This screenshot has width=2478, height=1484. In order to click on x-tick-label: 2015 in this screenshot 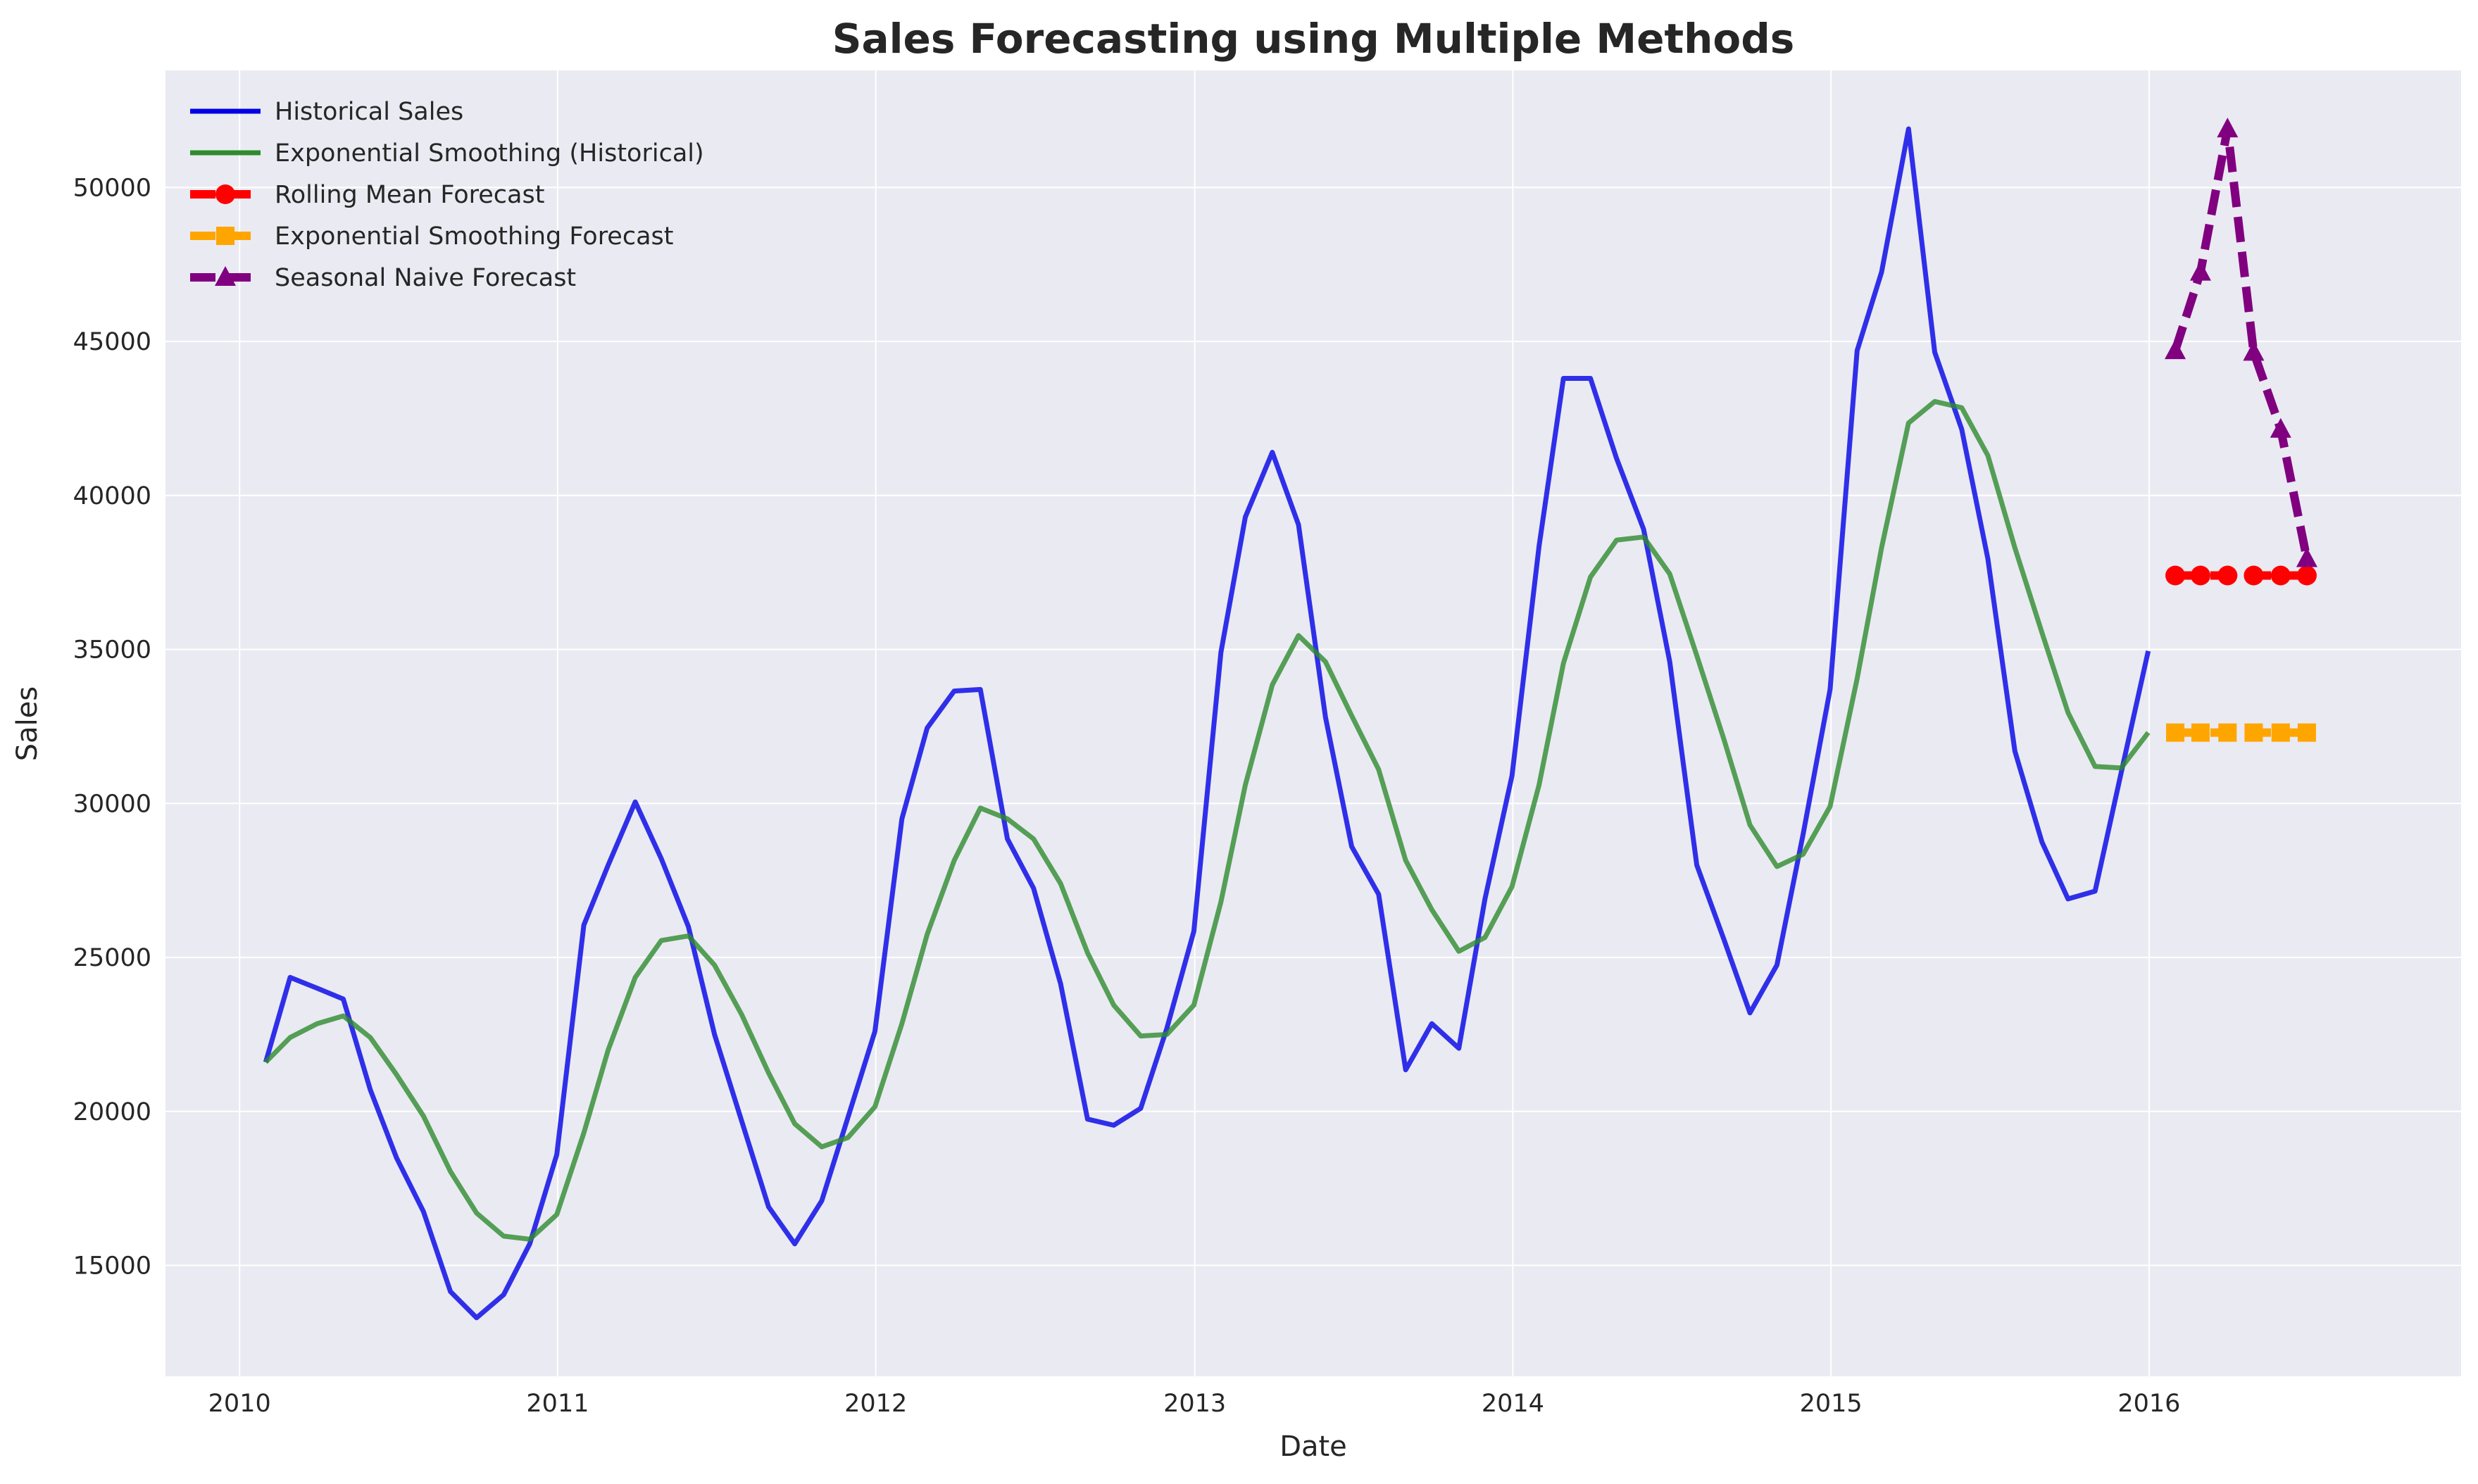, I will do `click(1831, 1404)`.